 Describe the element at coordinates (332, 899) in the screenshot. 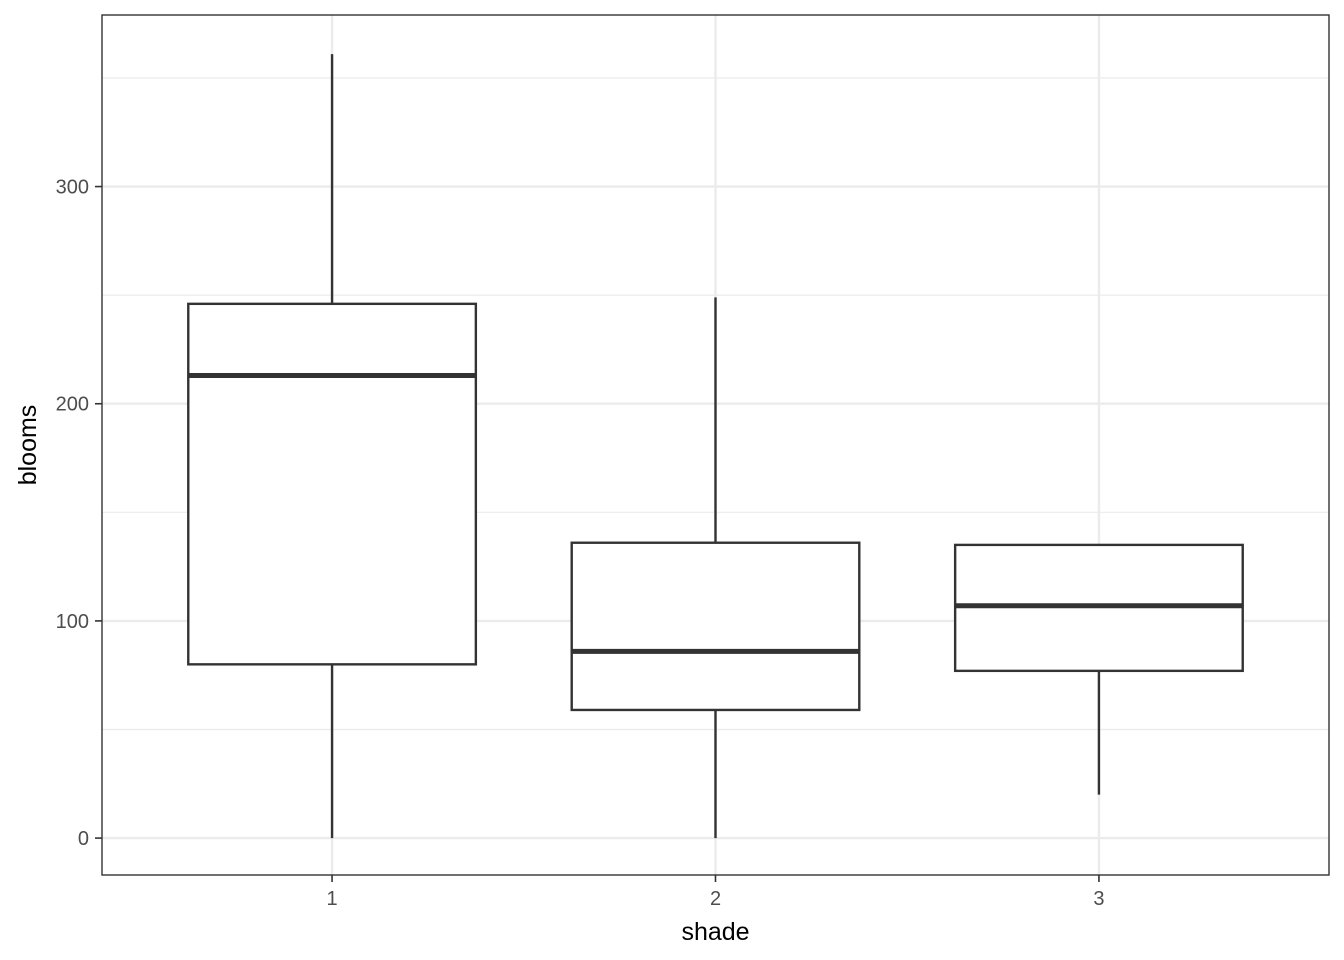

I see `x-tick-label: 1` at that location.